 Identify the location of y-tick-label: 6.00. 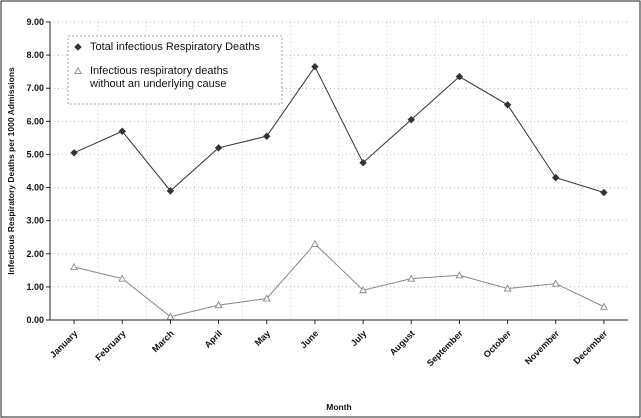
(35, 121).